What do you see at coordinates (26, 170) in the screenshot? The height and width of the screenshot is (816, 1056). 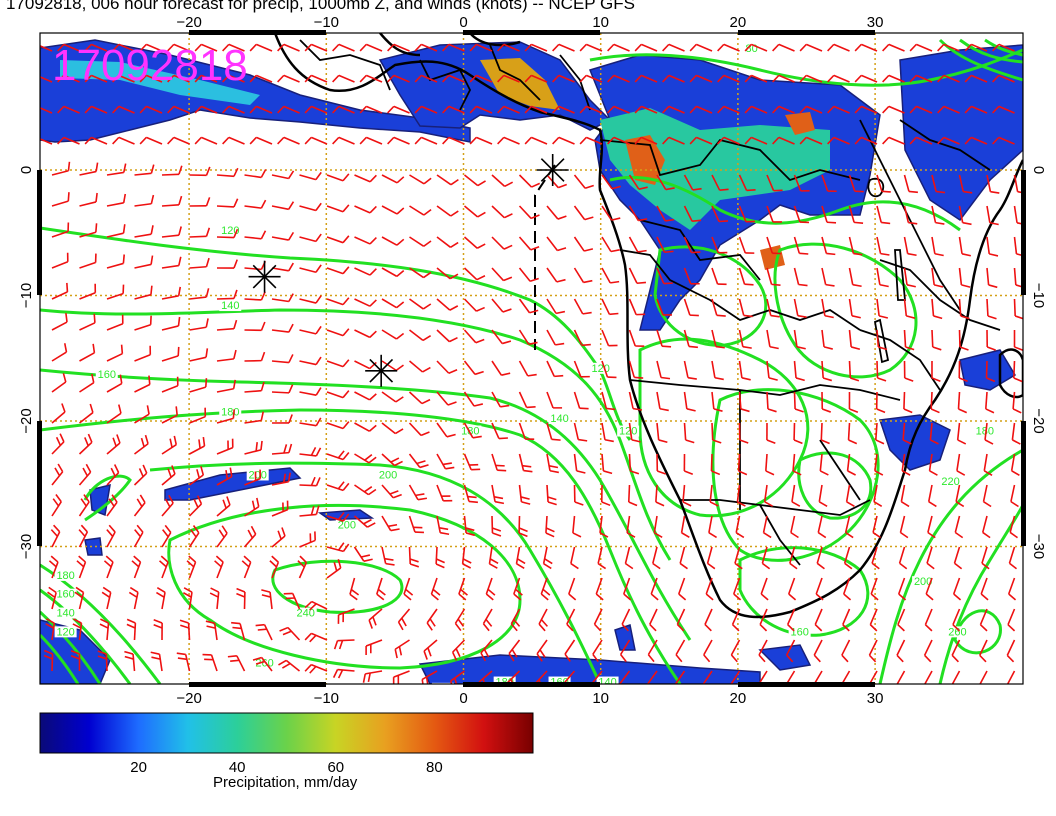 I see `y-tick-label-left: 0` at bounding box center [26, 170].